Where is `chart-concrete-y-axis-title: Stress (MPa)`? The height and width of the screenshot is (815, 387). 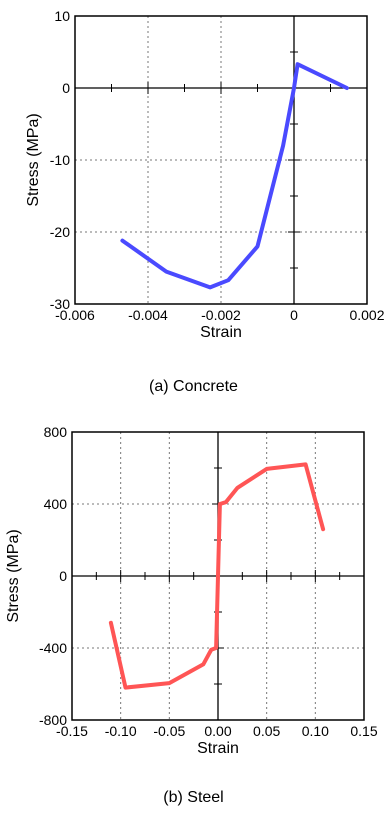
chart-concrete-y-axis-title: Stress (MPa) is located at coordinates (33, 159).